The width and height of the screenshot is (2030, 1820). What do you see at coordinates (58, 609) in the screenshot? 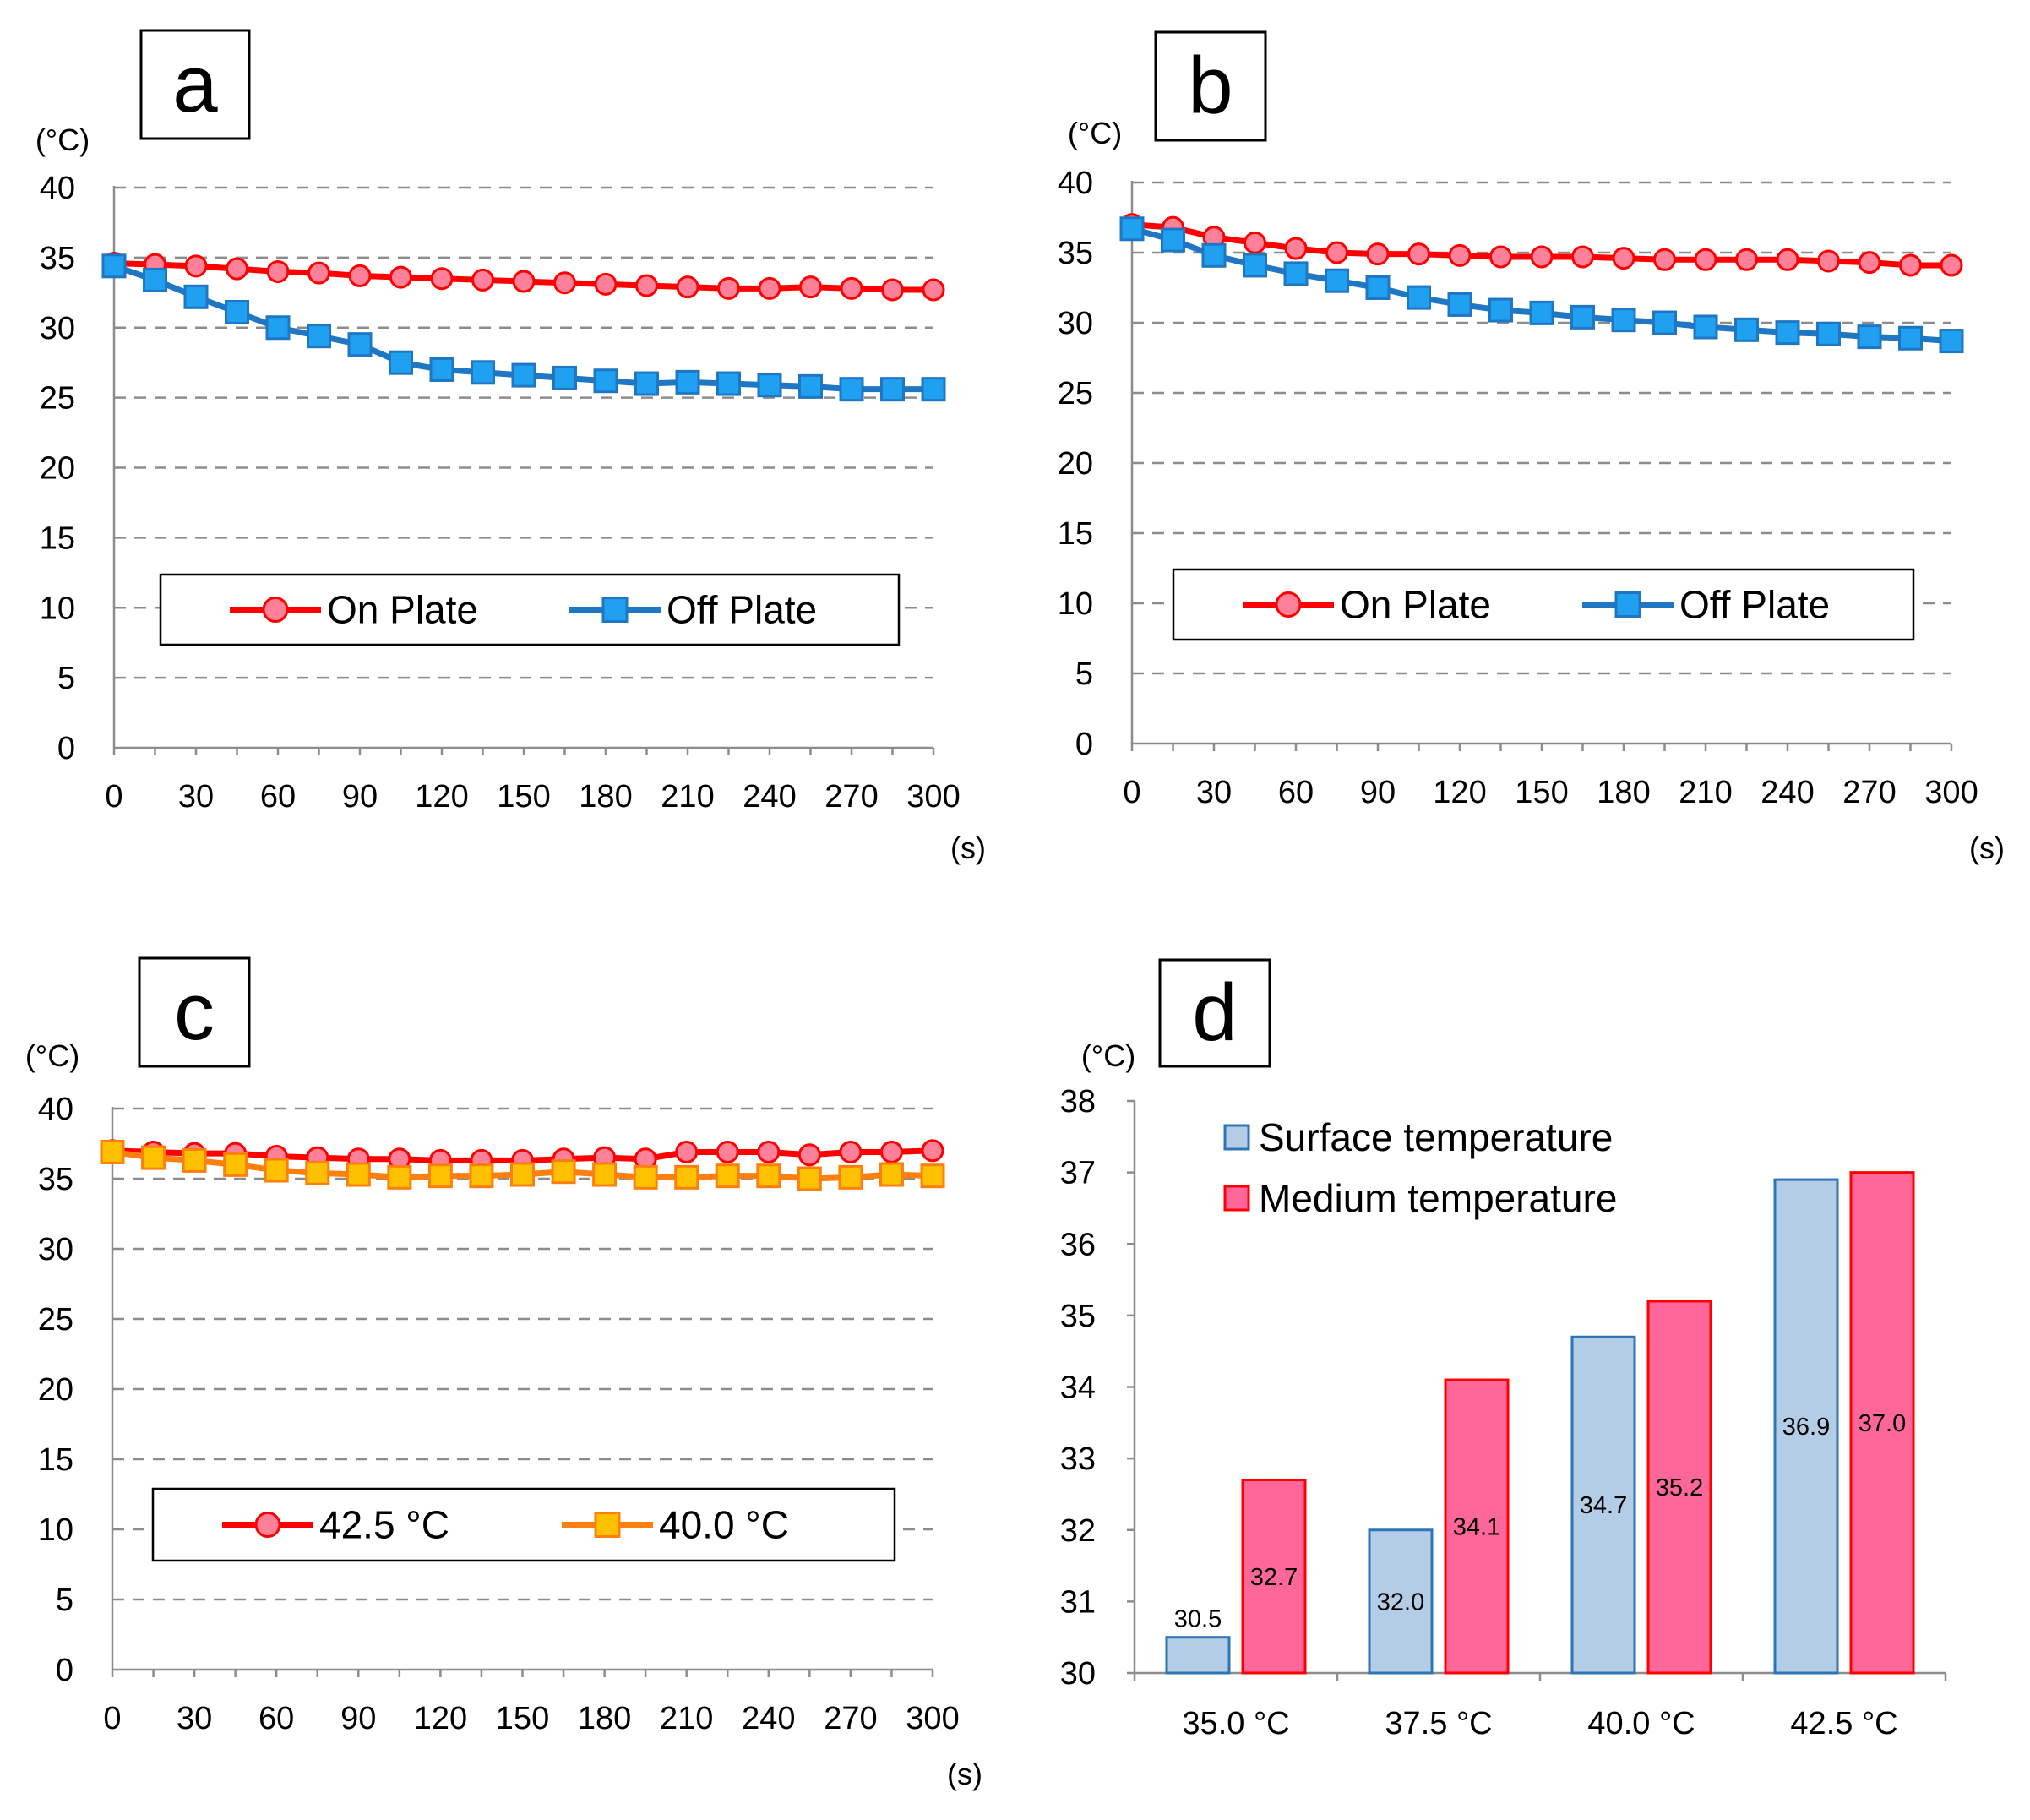
I see `y-tick-label: 10` at bounding box center [58, 609].